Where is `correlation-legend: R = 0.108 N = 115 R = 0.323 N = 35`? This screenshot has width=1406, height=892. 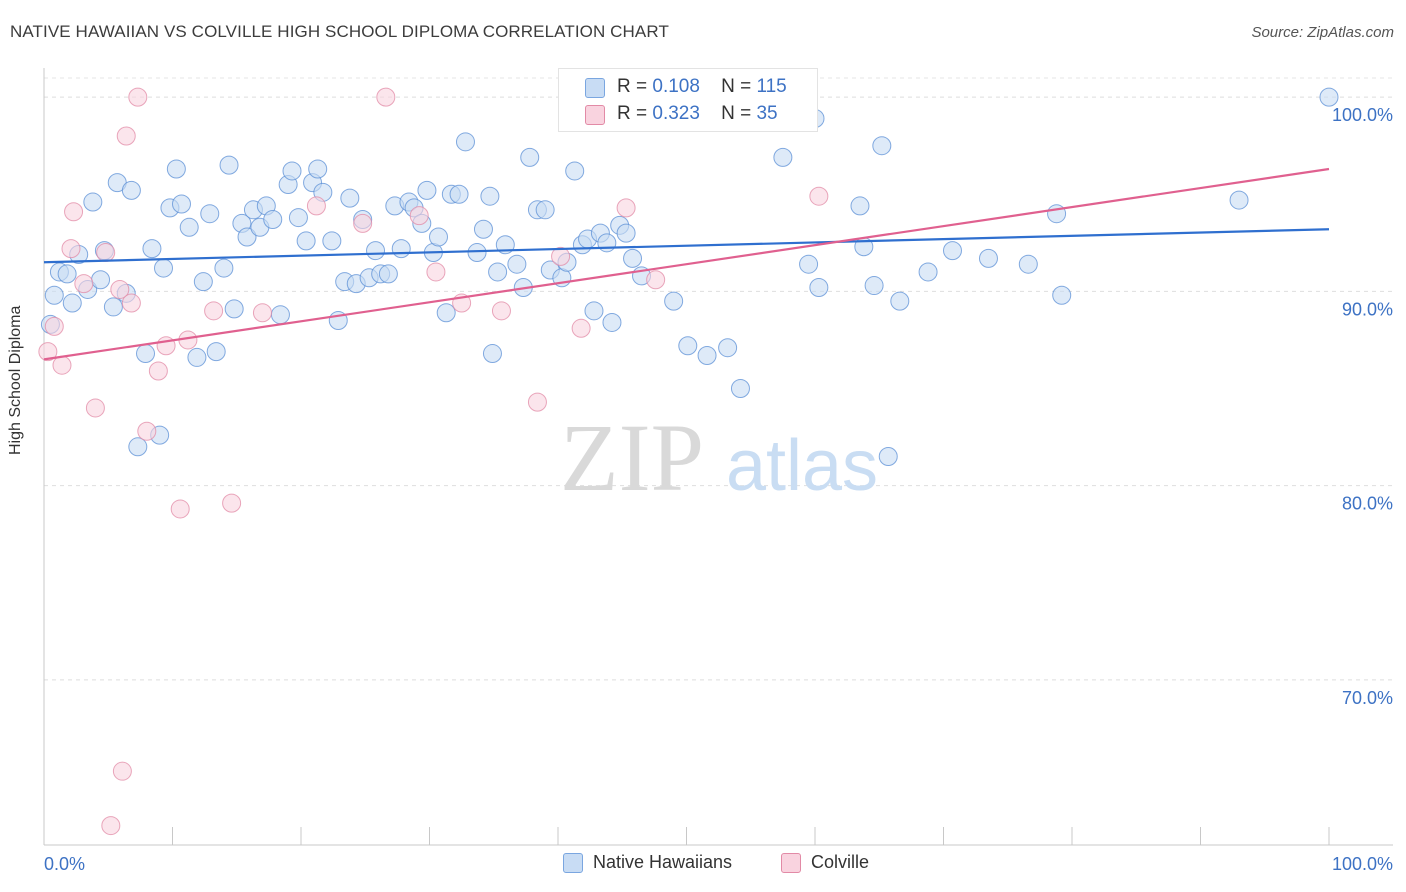 correlation-legend: R = 0.108 N = 115 R = 0.323 N = 35 is located at coordinates (688, 100).